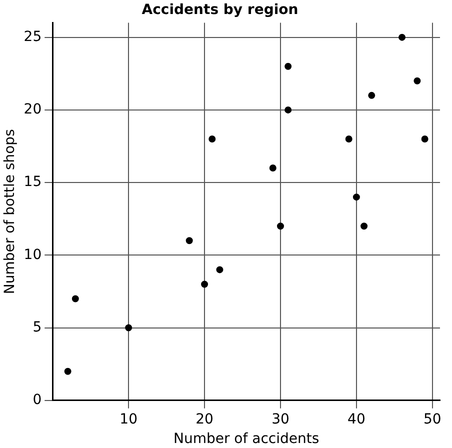 This screenshot has width=452, height=448. What do you see at coordinates (281, 419) in the screenshot?
I see `x-tick-label: 30` at bounding box center [281, 419].